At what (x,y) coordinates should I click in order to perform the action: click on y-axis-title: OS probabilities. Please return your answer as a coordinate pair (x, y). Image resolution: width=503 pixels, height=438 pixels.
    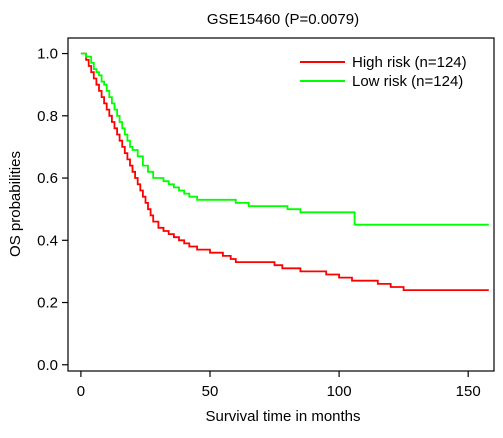
    Looking at the image, I should click on (15, 204).